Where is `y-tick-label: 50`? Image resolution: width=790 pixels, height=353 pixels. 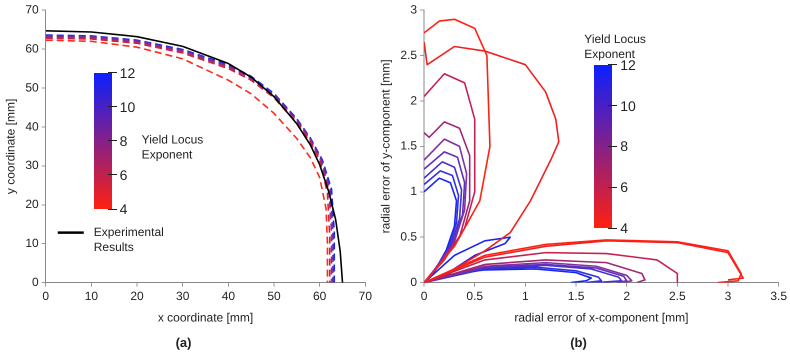 y-tick-label: 50 is located at coordinates (32, 87).